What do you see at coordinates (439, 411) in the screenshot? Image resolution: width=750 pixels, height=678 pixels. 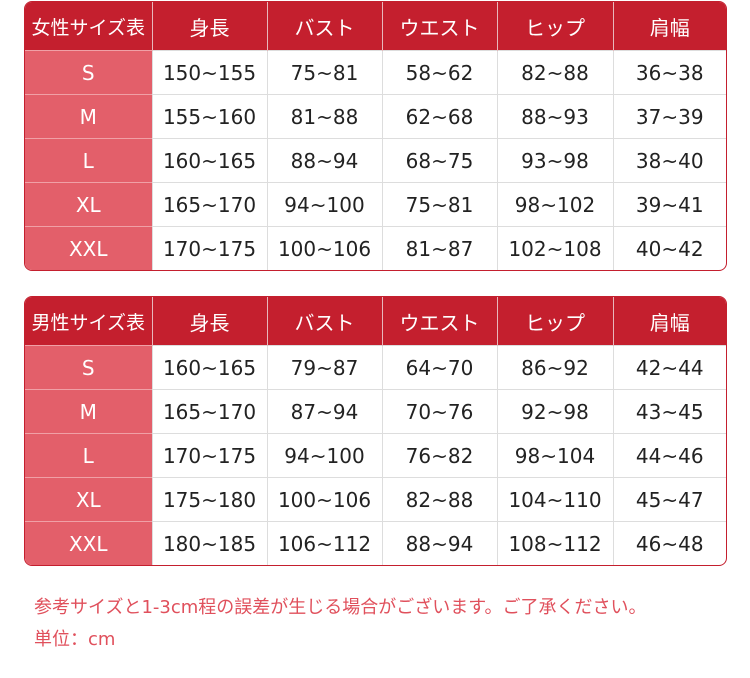 I see `measurement-cell: 70~76` at bounding box center [439, 411].